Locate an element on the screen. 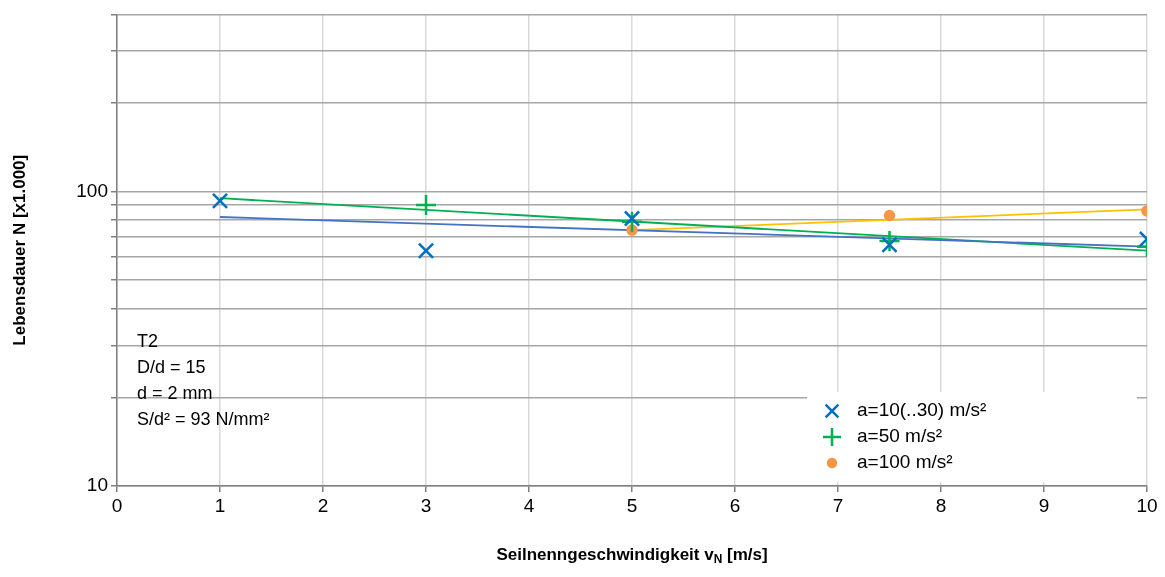  legend-label: a=100 m/s² is located at coordinates (905, 462).